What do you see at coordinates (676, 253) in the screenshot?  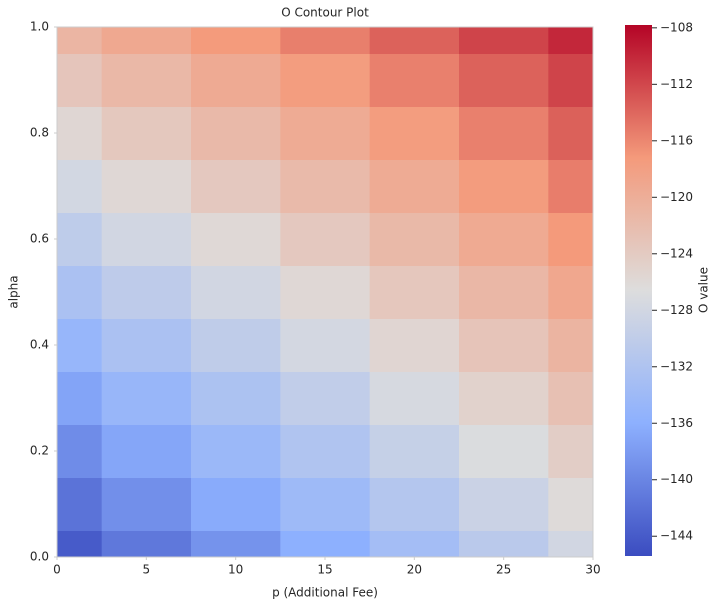 I see `colorbar-tick-label: −124` at bounding box center [676, 253].